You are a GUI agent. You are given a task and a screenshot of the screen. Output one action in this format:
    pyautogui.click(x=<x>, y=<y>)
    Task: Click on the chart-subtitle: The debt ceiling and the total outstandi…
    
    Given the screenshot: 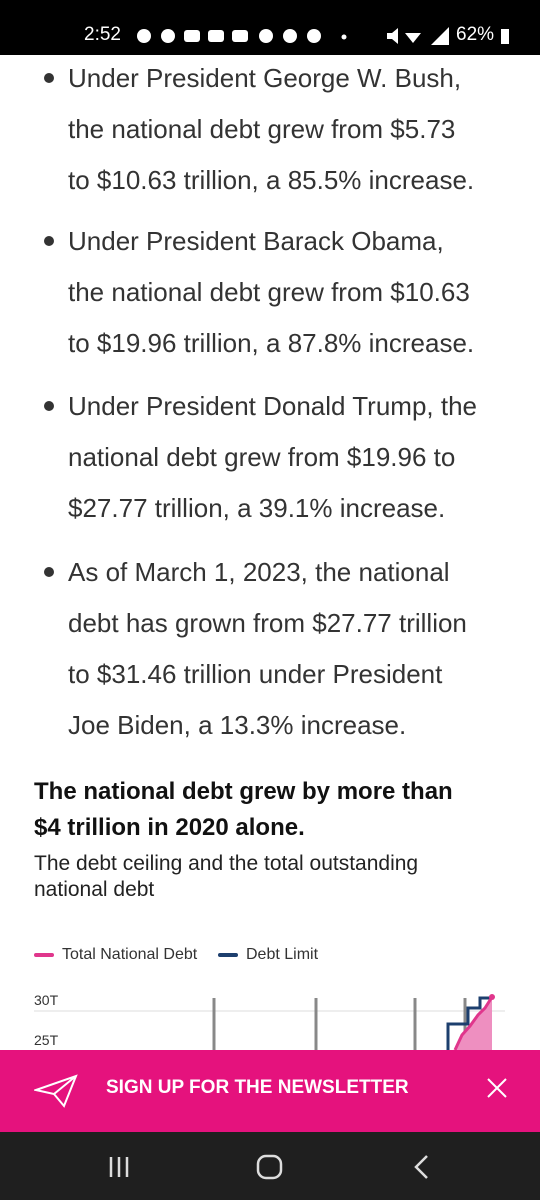 What is the action you would take?
    pyautogui.click(x=226, y=863)
    